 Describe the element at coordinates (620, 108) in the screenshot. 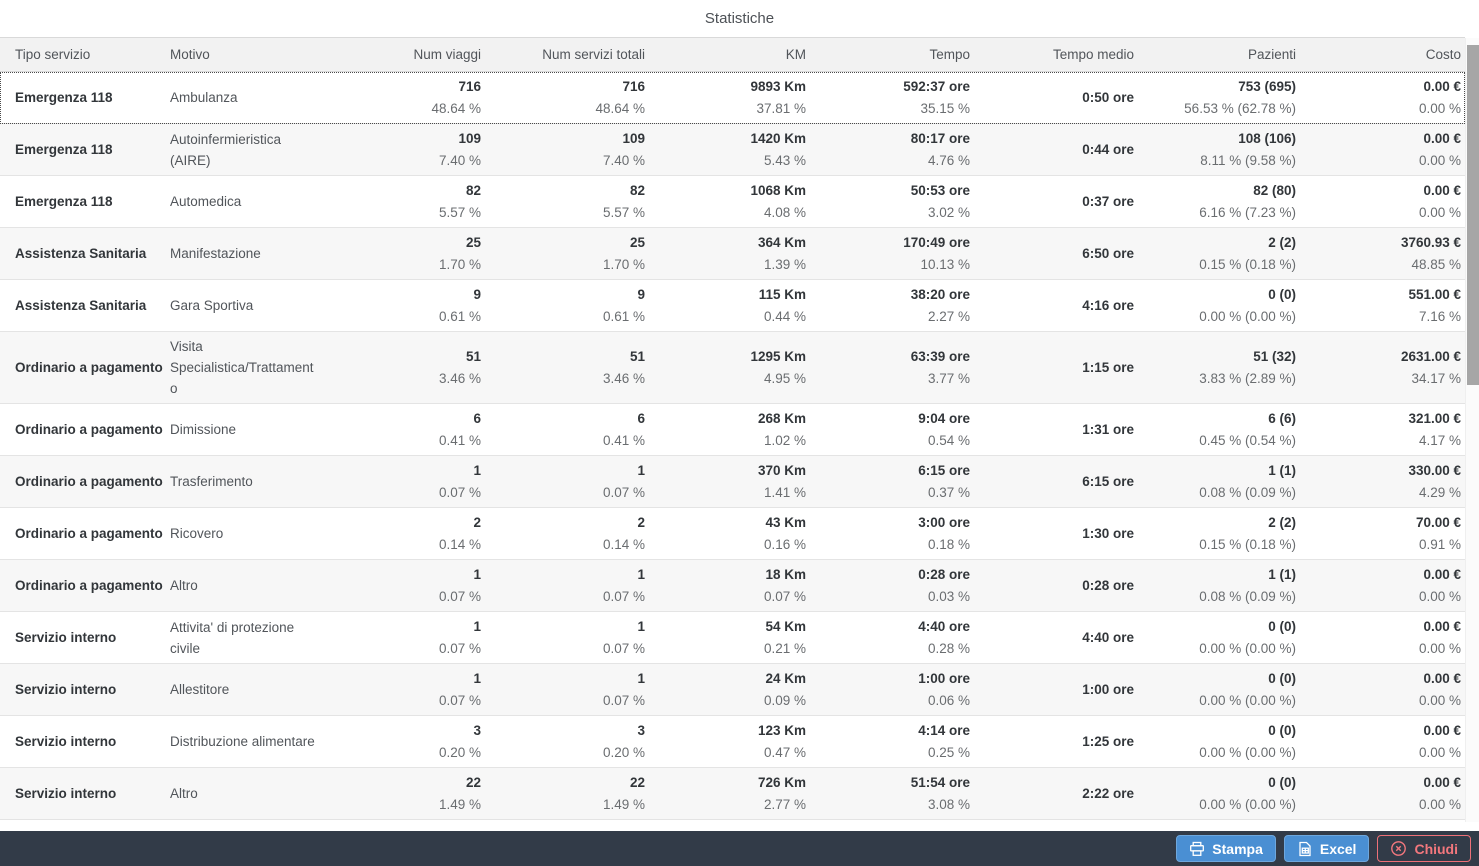

I see `servizi-percent: 48.64 %` at that location.